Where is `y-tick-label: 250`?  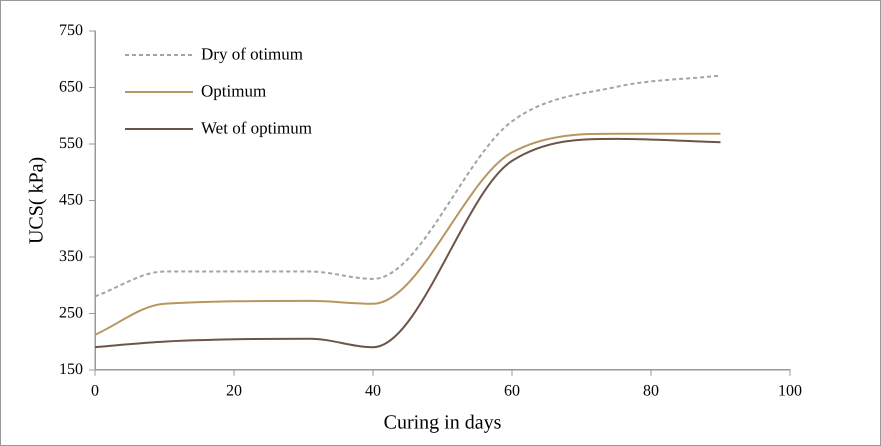
y-tick-label: 250 is located at coordinates (71, 313).